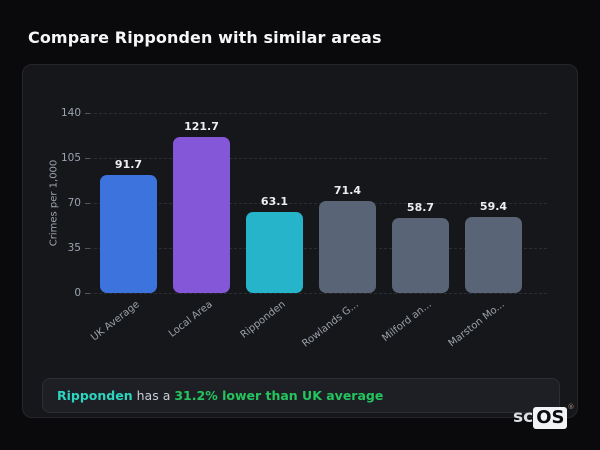  What do you see at coordinates (74, 203) in the screenshot?
I see `y-tick-label: 70` at bounding box center [74, 203].